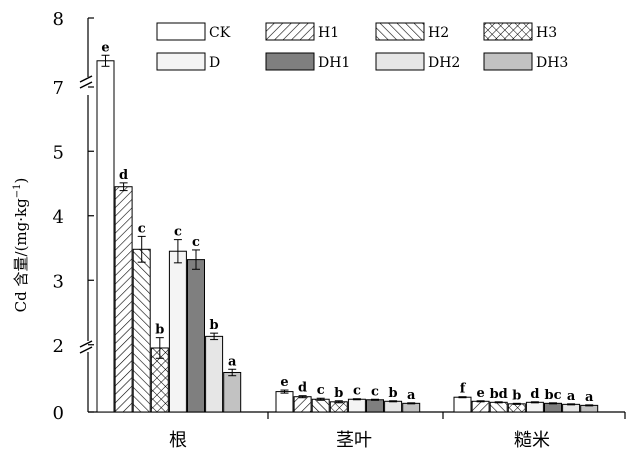 The width and height of the screenshot is (640, 464). Describe the element at coordinates (73, 216) in the screenshot. I see `y-axis: 0 2 3 4 5 7 8` at that location.